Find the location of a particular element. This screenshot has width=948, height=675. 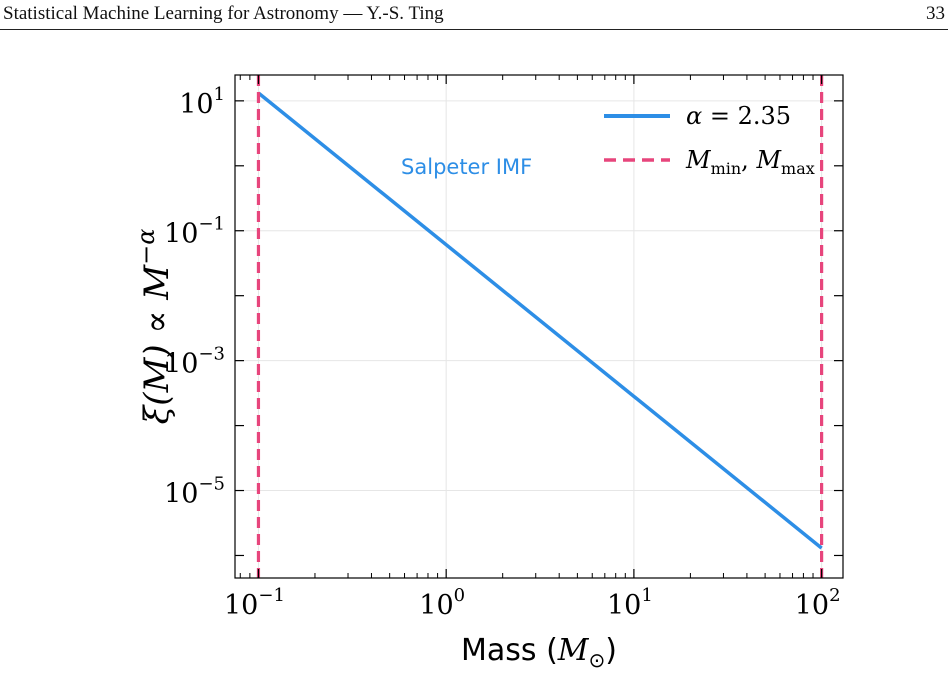

x-tick-label: 10⁻¹ is located at coordinates (254, 603).